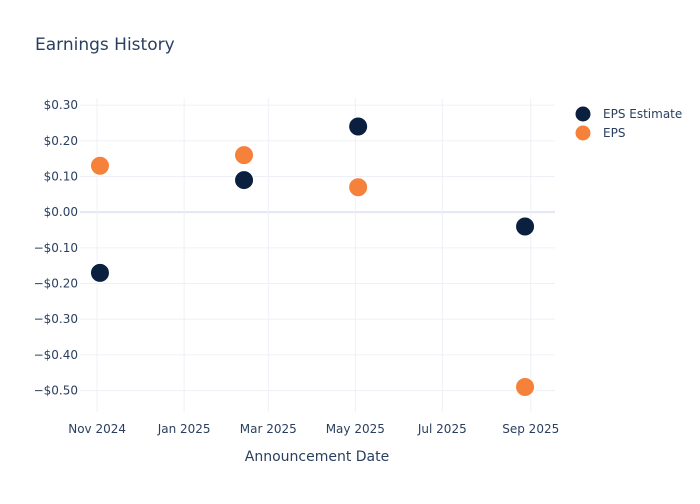  I want to click on legend-label-eps-estimate: EPS Estimate, so click(642, 114).